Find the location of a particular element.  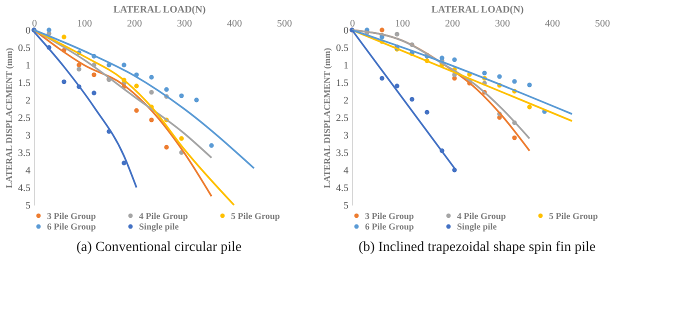

text: (b) Inclined trapezoidal shape spin fin pile is located at coordinates (477, 247).